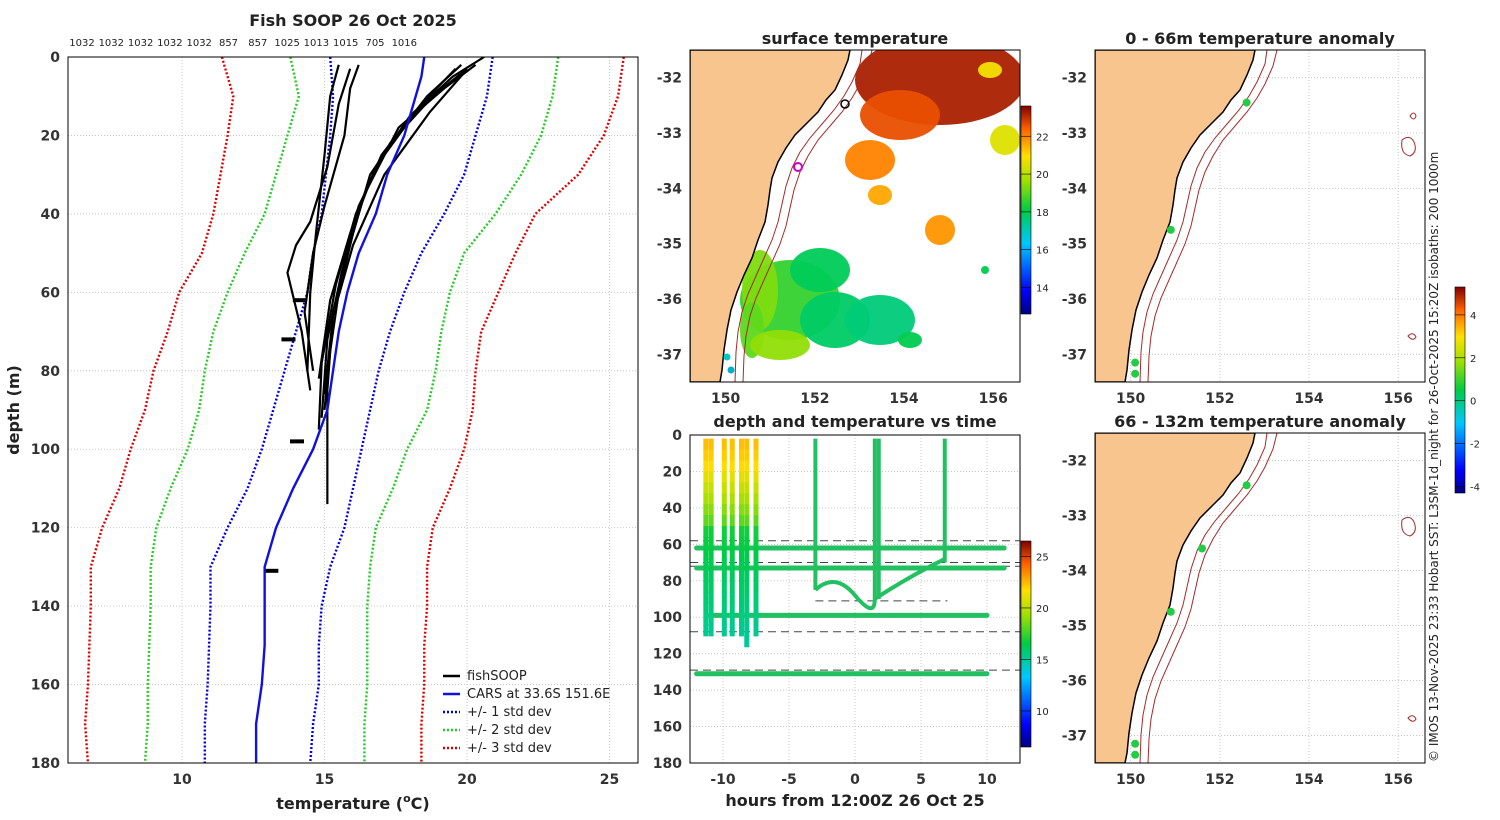  I want to click on profile-cars-line, so click(340, 410).